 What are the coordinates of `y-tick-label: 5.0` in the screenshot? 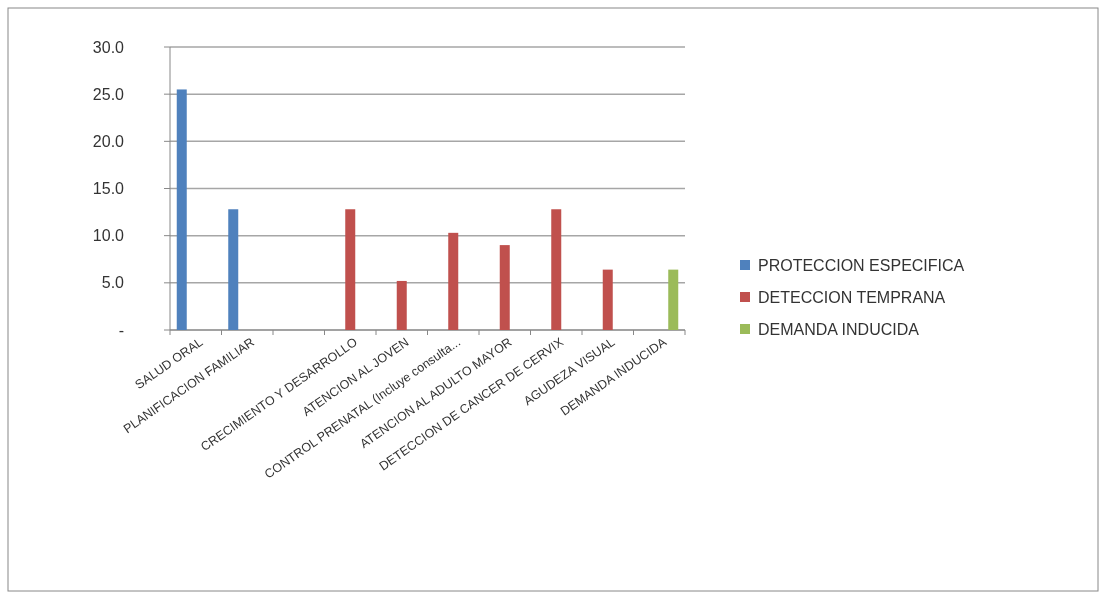 It's located at (113, 283).